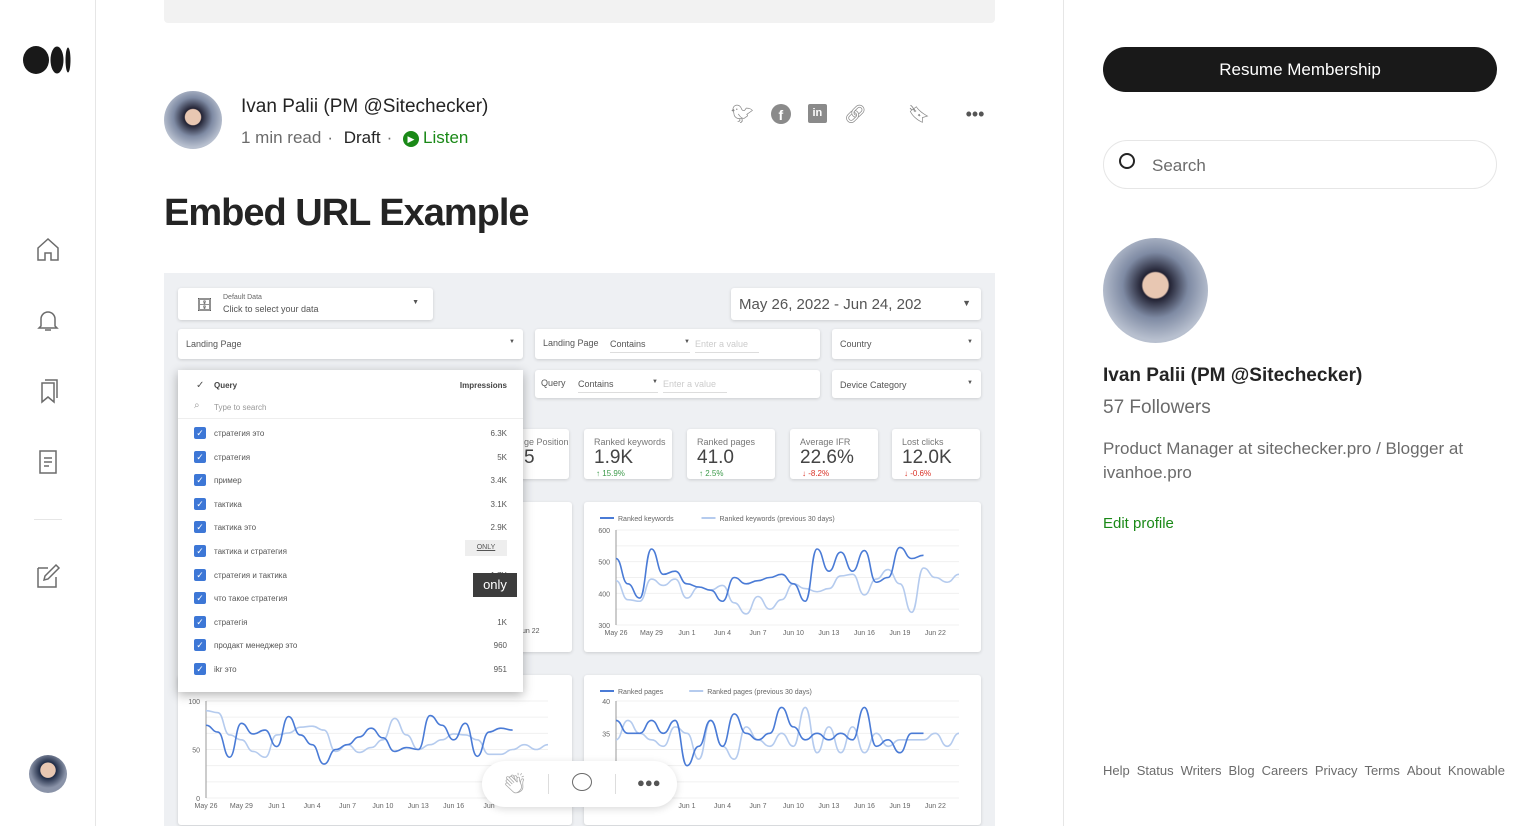 The height and width of the screenshot is (826, 1536). Describe the element at coordinates (1138, 523) in the screenshot. I see `edit-profile-link: Edit profile` at that location.